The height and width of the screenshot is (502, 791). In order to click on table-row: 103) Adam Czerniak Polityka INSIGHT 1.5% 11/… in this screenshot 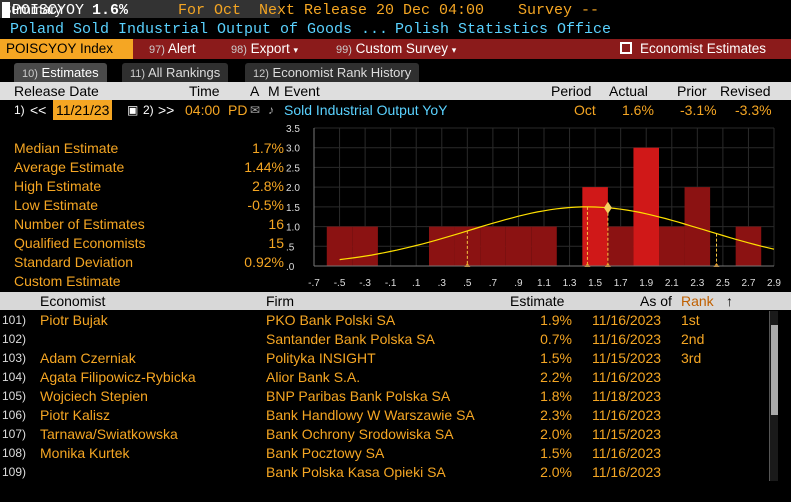, I will do `click(385, 358)`.